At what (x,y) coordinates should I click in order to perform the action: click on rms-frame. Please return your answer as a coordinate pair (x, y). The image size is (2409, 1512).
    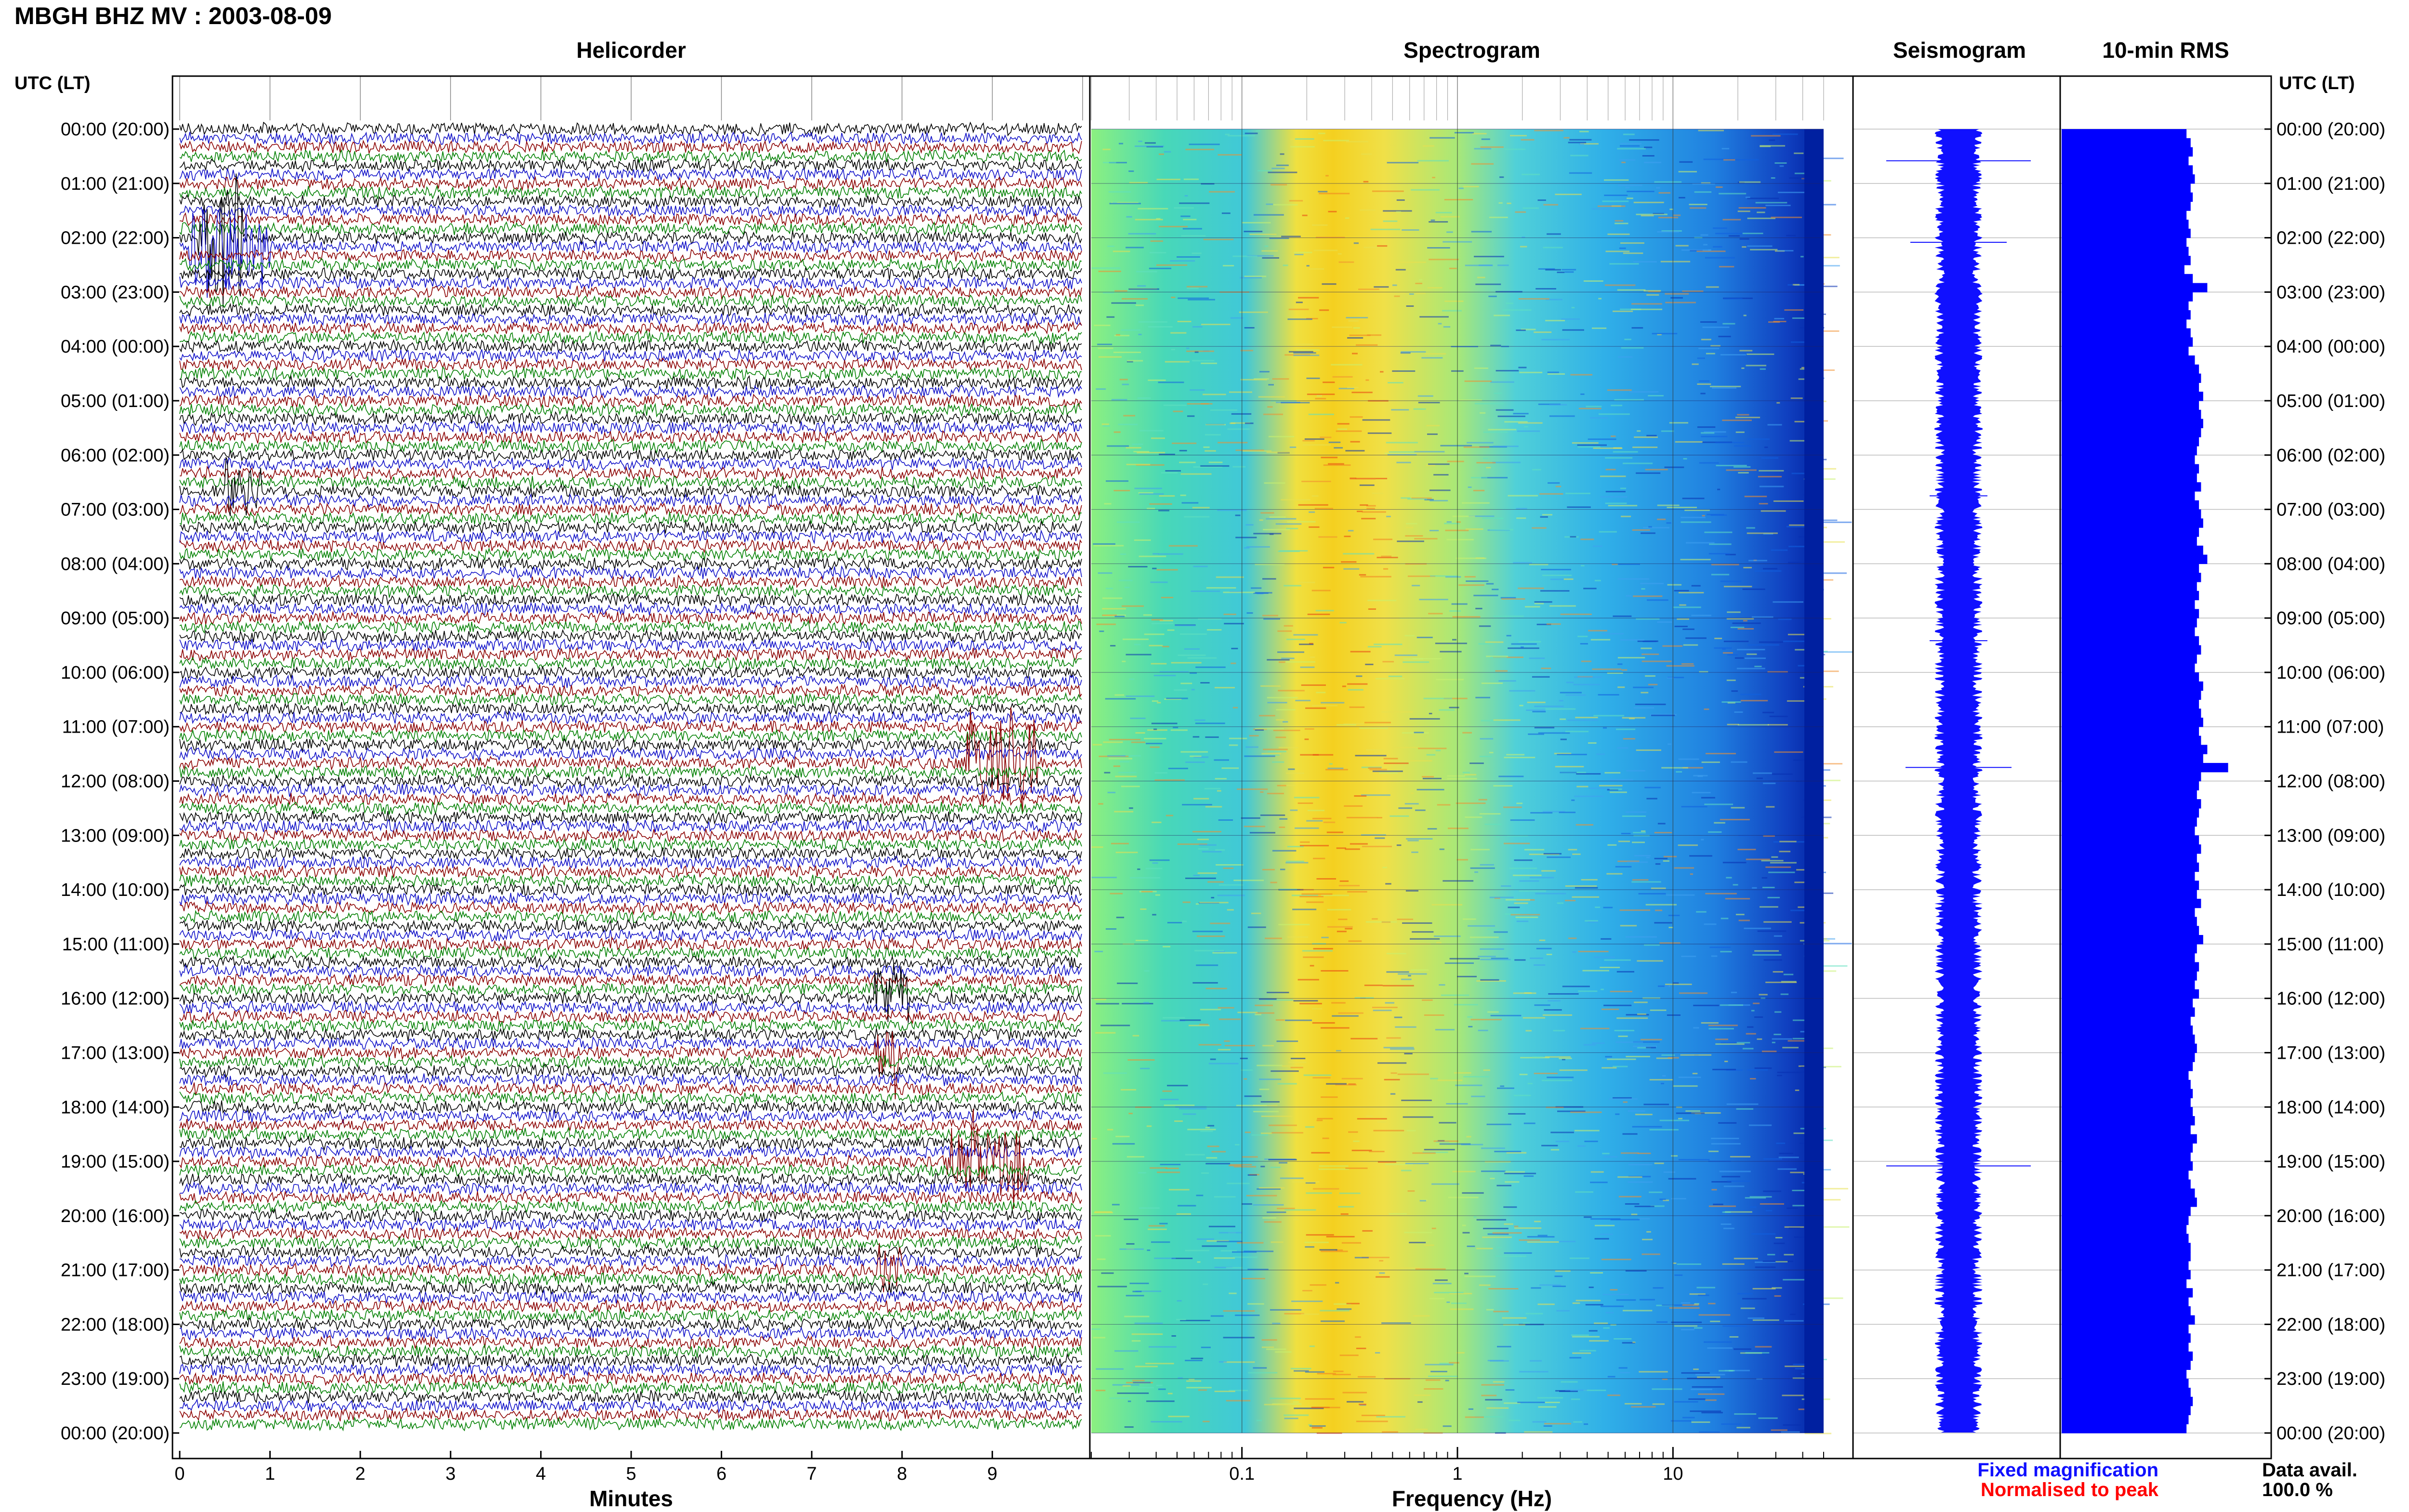
    Looking at the image, I should click on (2165, 767).